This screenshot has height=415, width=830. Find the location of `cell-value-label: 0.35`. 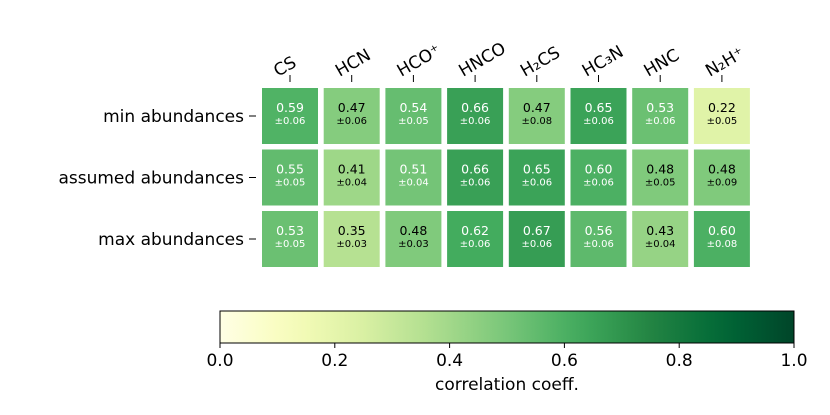

cell-value-label: 0.35 is located at coordinates (352, 230).